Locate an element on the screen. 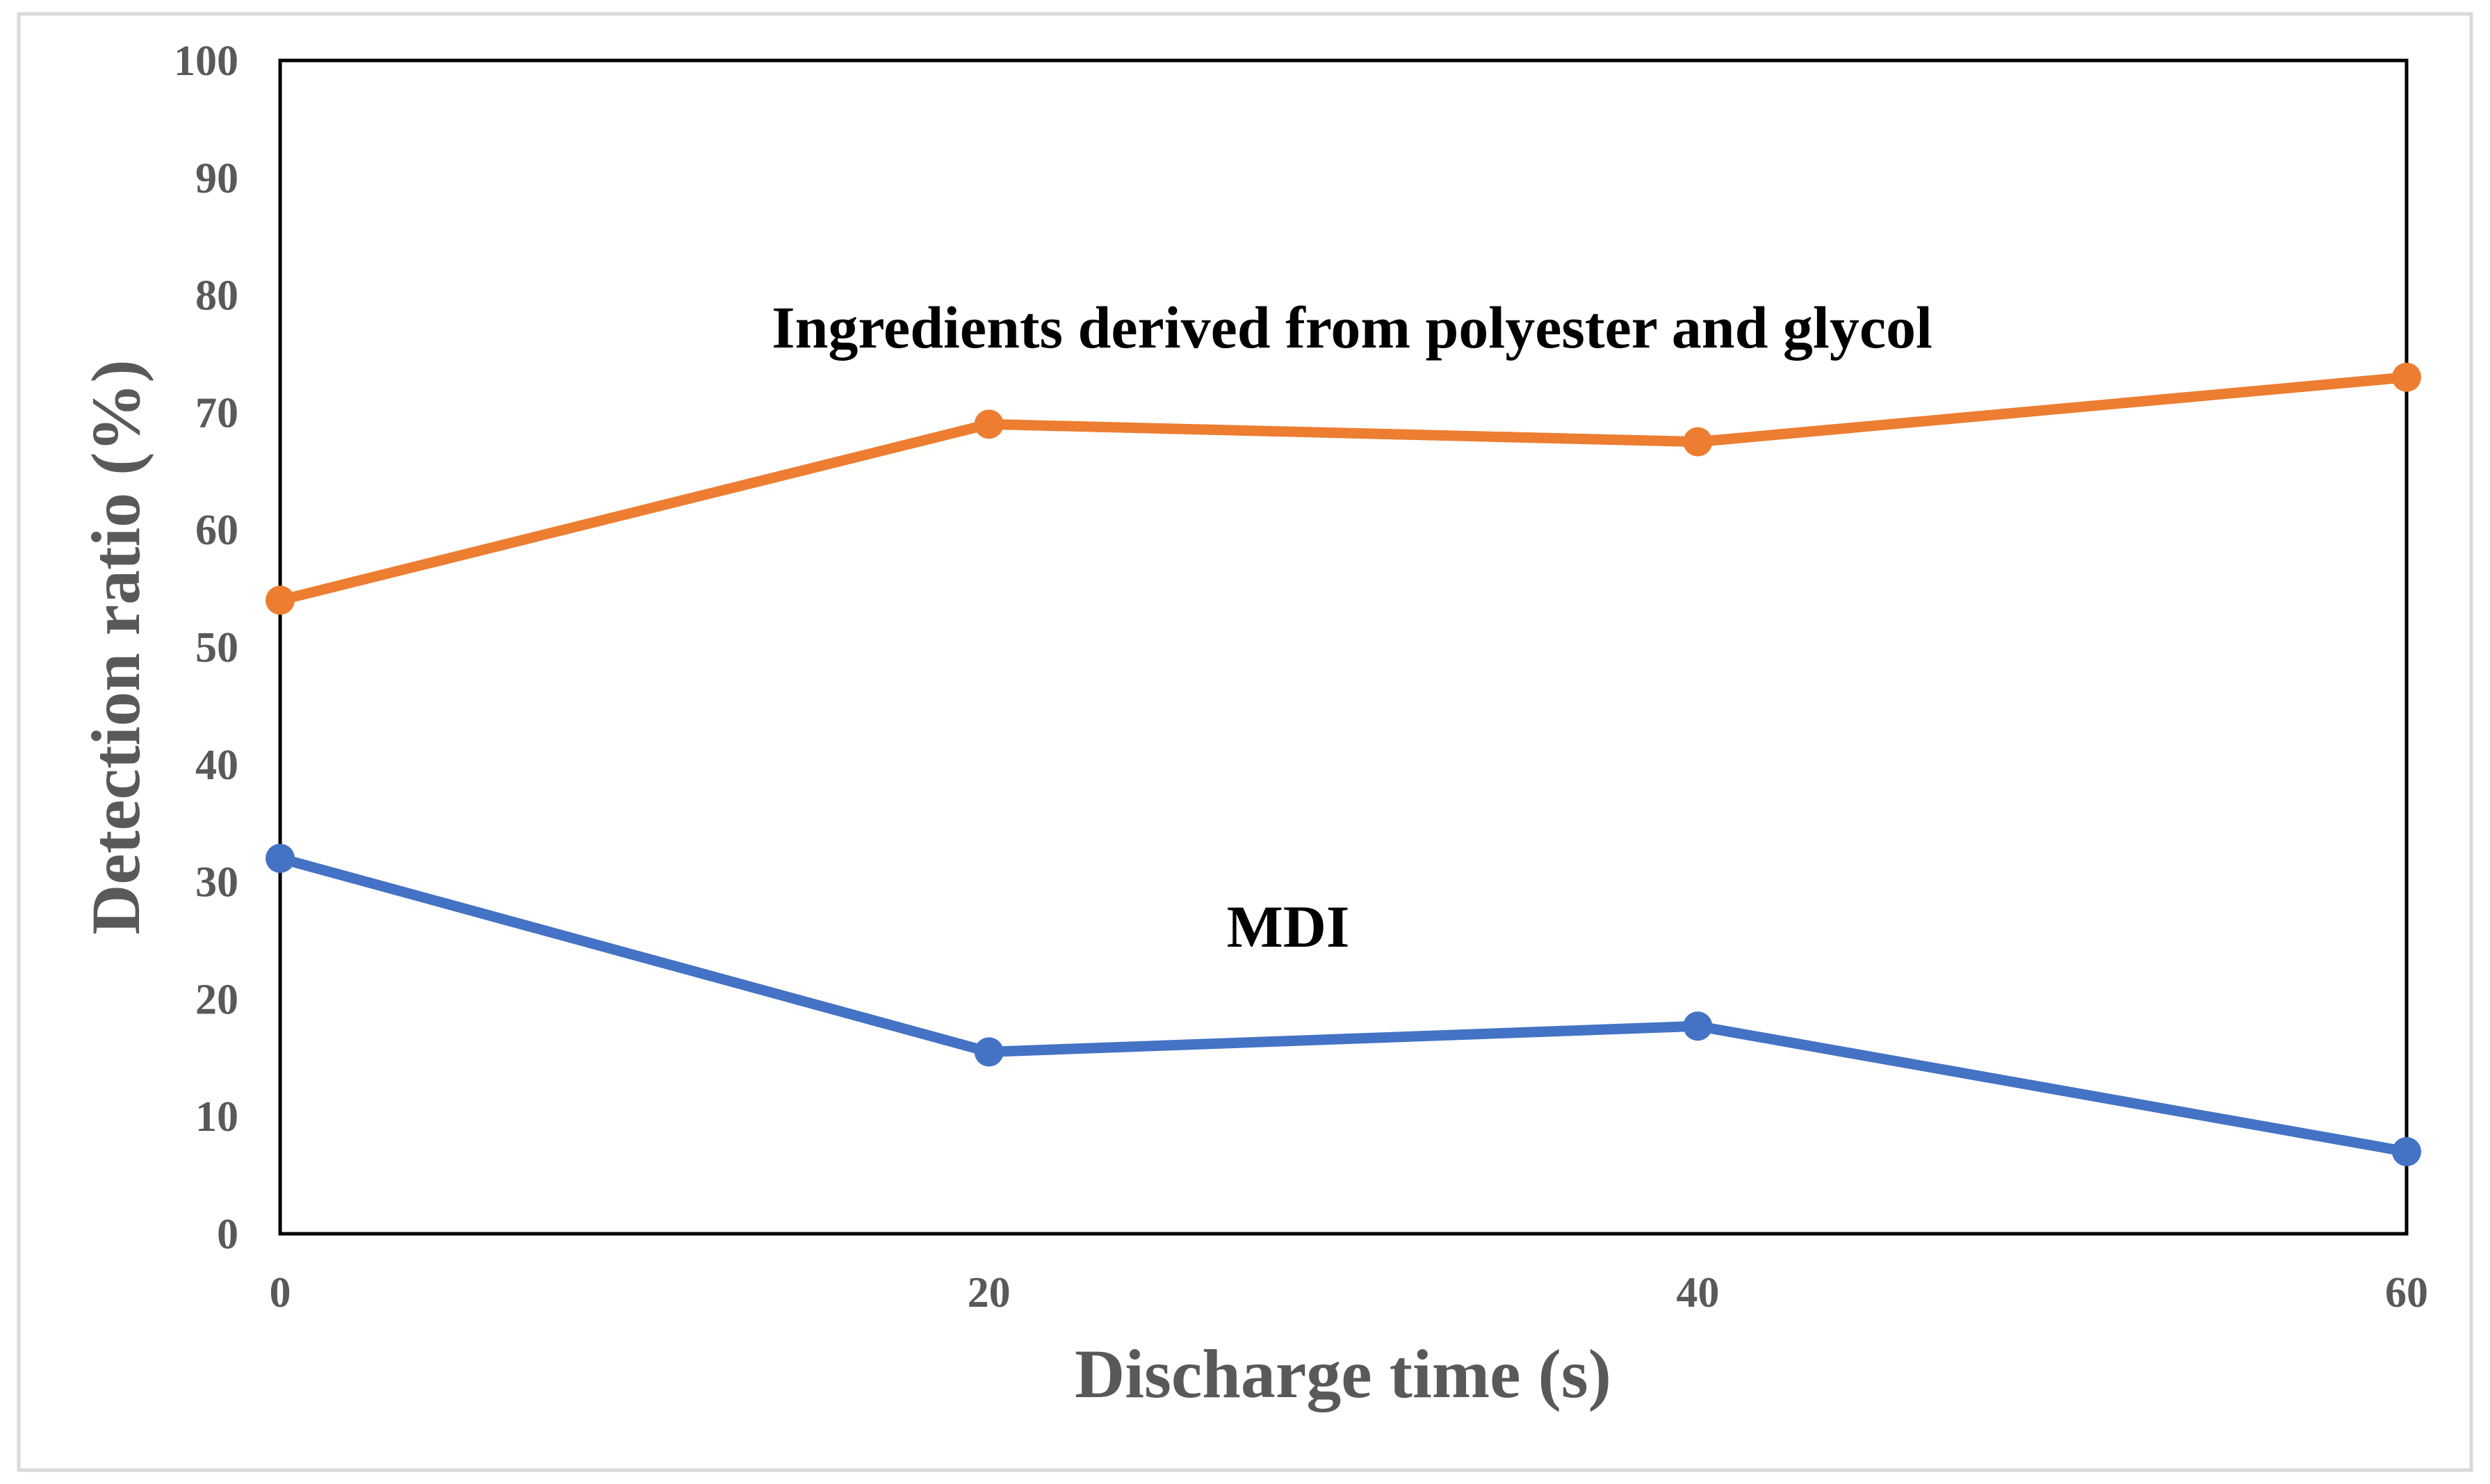  series-line is located at coordinates (1343, 488).